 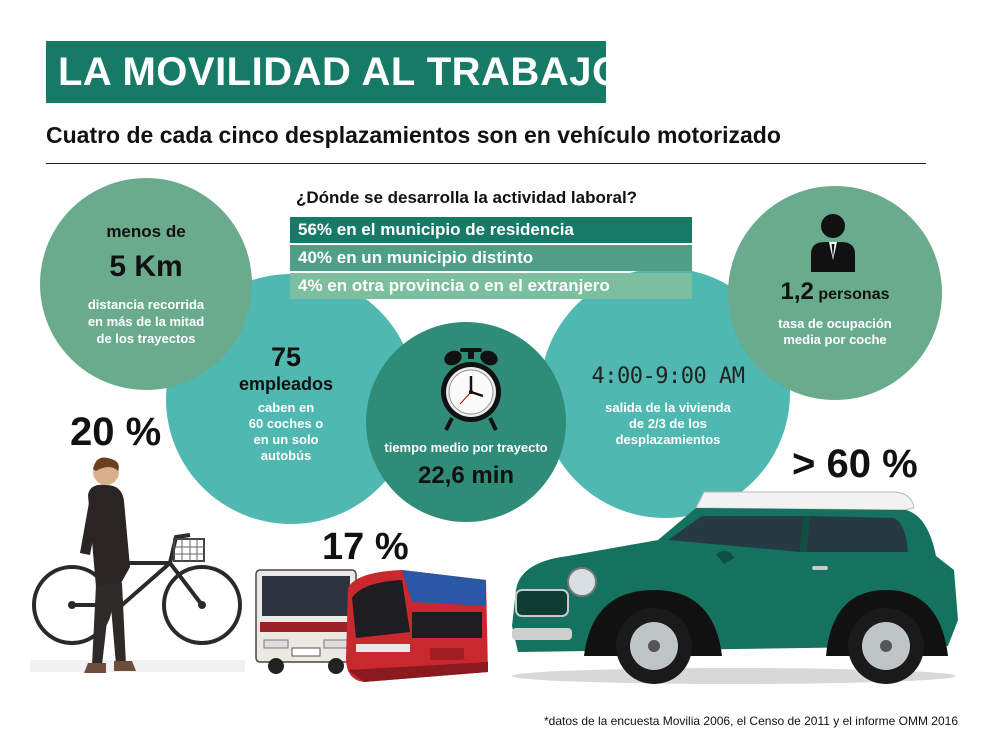 What do you see at coordinates (466, 475) in the screenshot?
I see `time-value: 22,6 min` at bounding box center [466, 475].